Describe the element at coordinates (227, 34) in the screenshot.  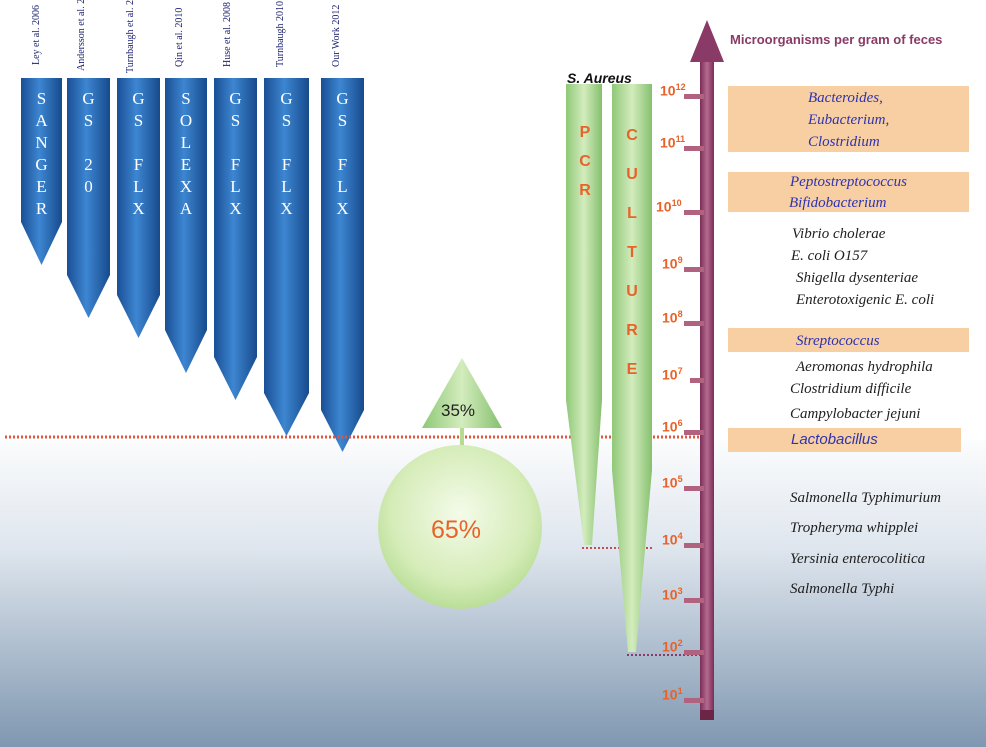
I see `study-citation-huse: Huse et al. 2008` at that location.